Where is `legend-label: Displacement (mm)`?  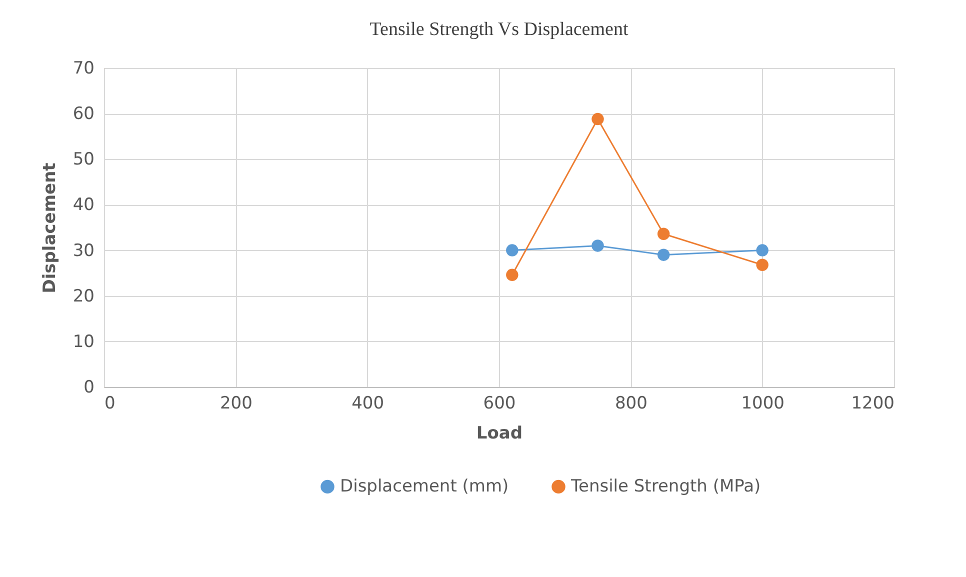 legend-label: Displacement (mm) is located at coordinates (424, 486).